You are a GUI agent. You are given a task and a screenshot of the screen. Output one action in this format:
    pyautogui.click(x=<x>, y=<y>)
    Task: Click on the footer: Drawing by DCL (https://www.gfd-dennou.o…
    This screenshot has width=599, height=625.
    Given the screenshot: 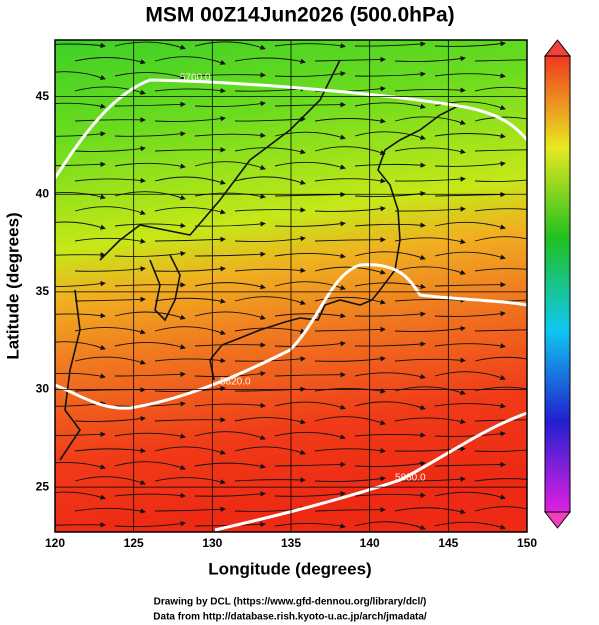 What is the action you would take?
    pyautogui.click(x=290, y=602)
    